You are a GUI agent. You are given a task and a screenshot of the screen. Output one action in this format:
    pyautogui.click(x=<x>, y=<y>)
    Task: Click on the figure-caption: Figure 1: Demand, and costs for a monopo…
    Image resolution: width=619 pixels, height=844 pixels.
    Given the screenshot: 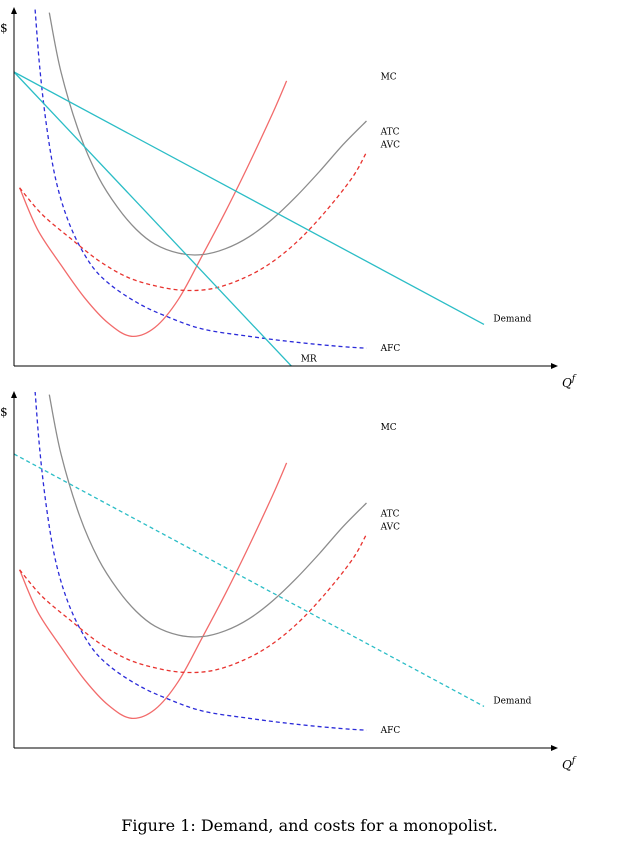 What is the action you would take?
    pyautogui.click(x=309, y=825)
    